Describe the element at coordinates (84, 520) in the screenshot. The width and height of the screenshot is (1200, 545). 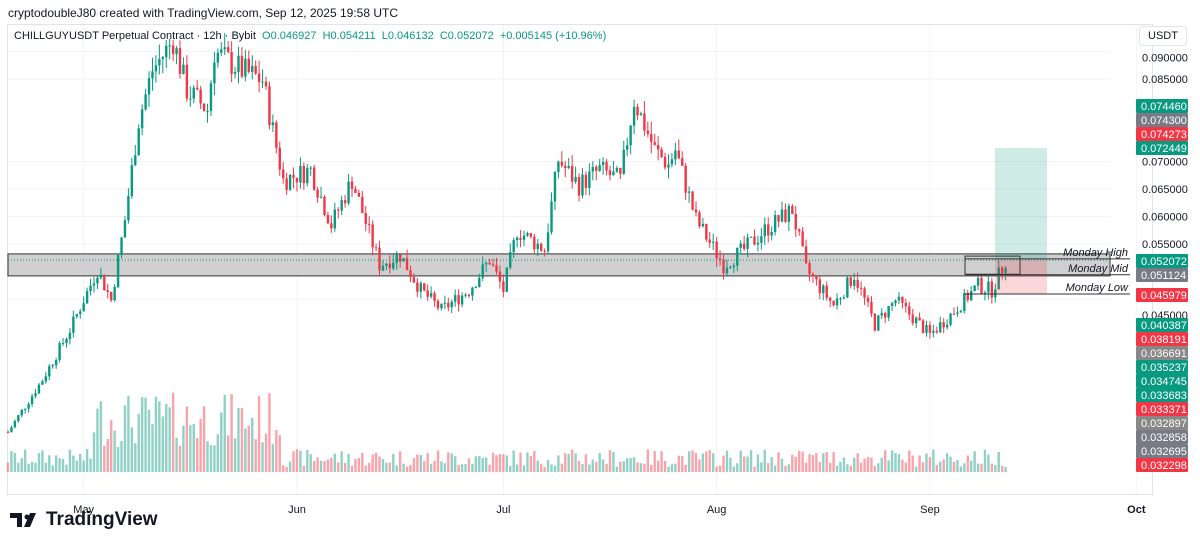
I see `tradingview-logo: TradingView` at that location.